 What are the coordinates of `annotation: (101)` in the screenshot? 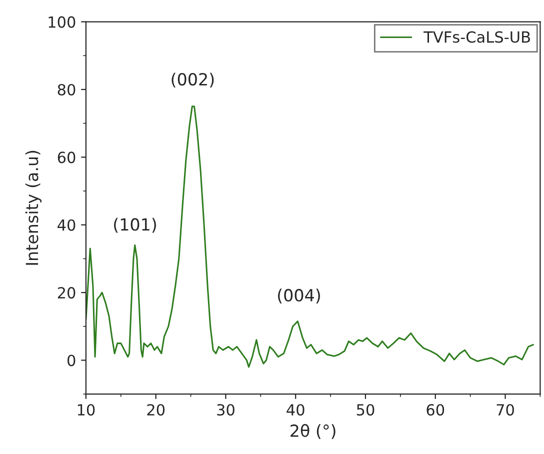 It's located at (135, 225).